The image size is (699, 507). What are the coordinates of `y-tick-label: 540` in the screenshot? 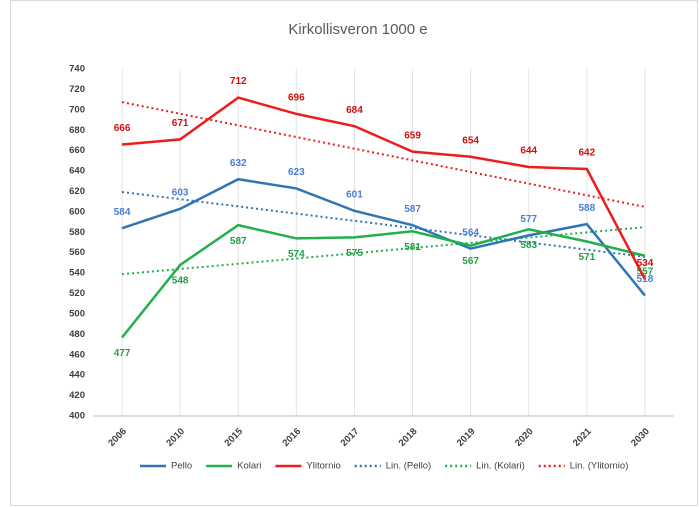 It's located at (77, 273).